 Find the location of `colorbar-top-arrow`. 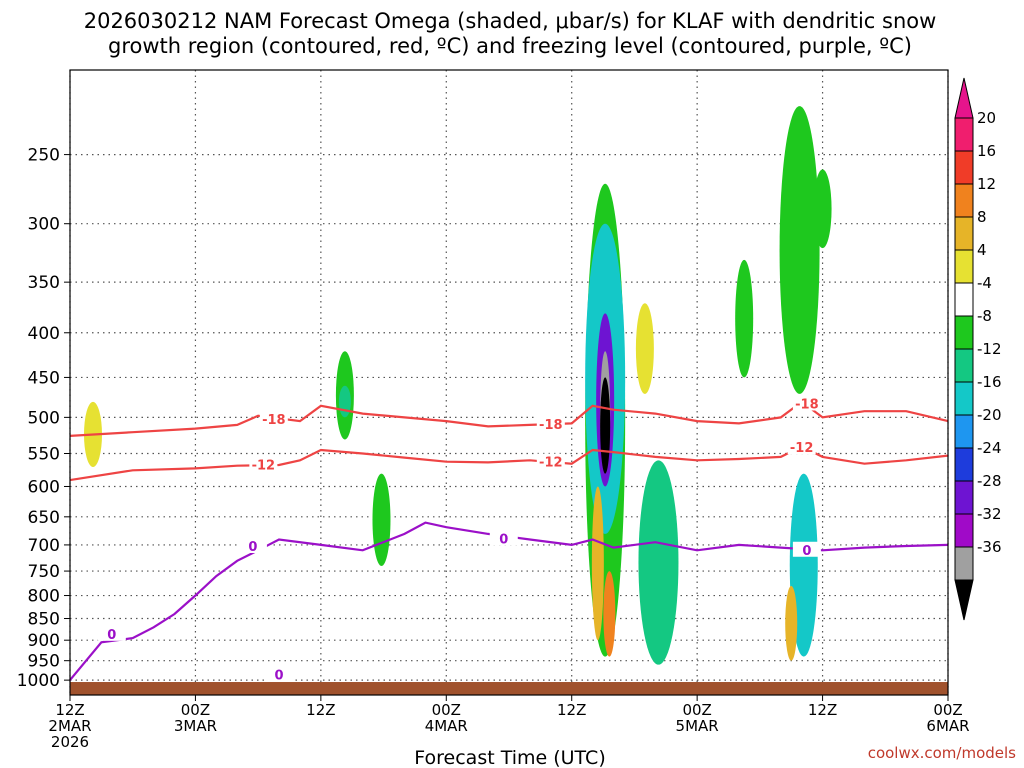

colorbar-top-arrow is located at coordinates (964, 98).